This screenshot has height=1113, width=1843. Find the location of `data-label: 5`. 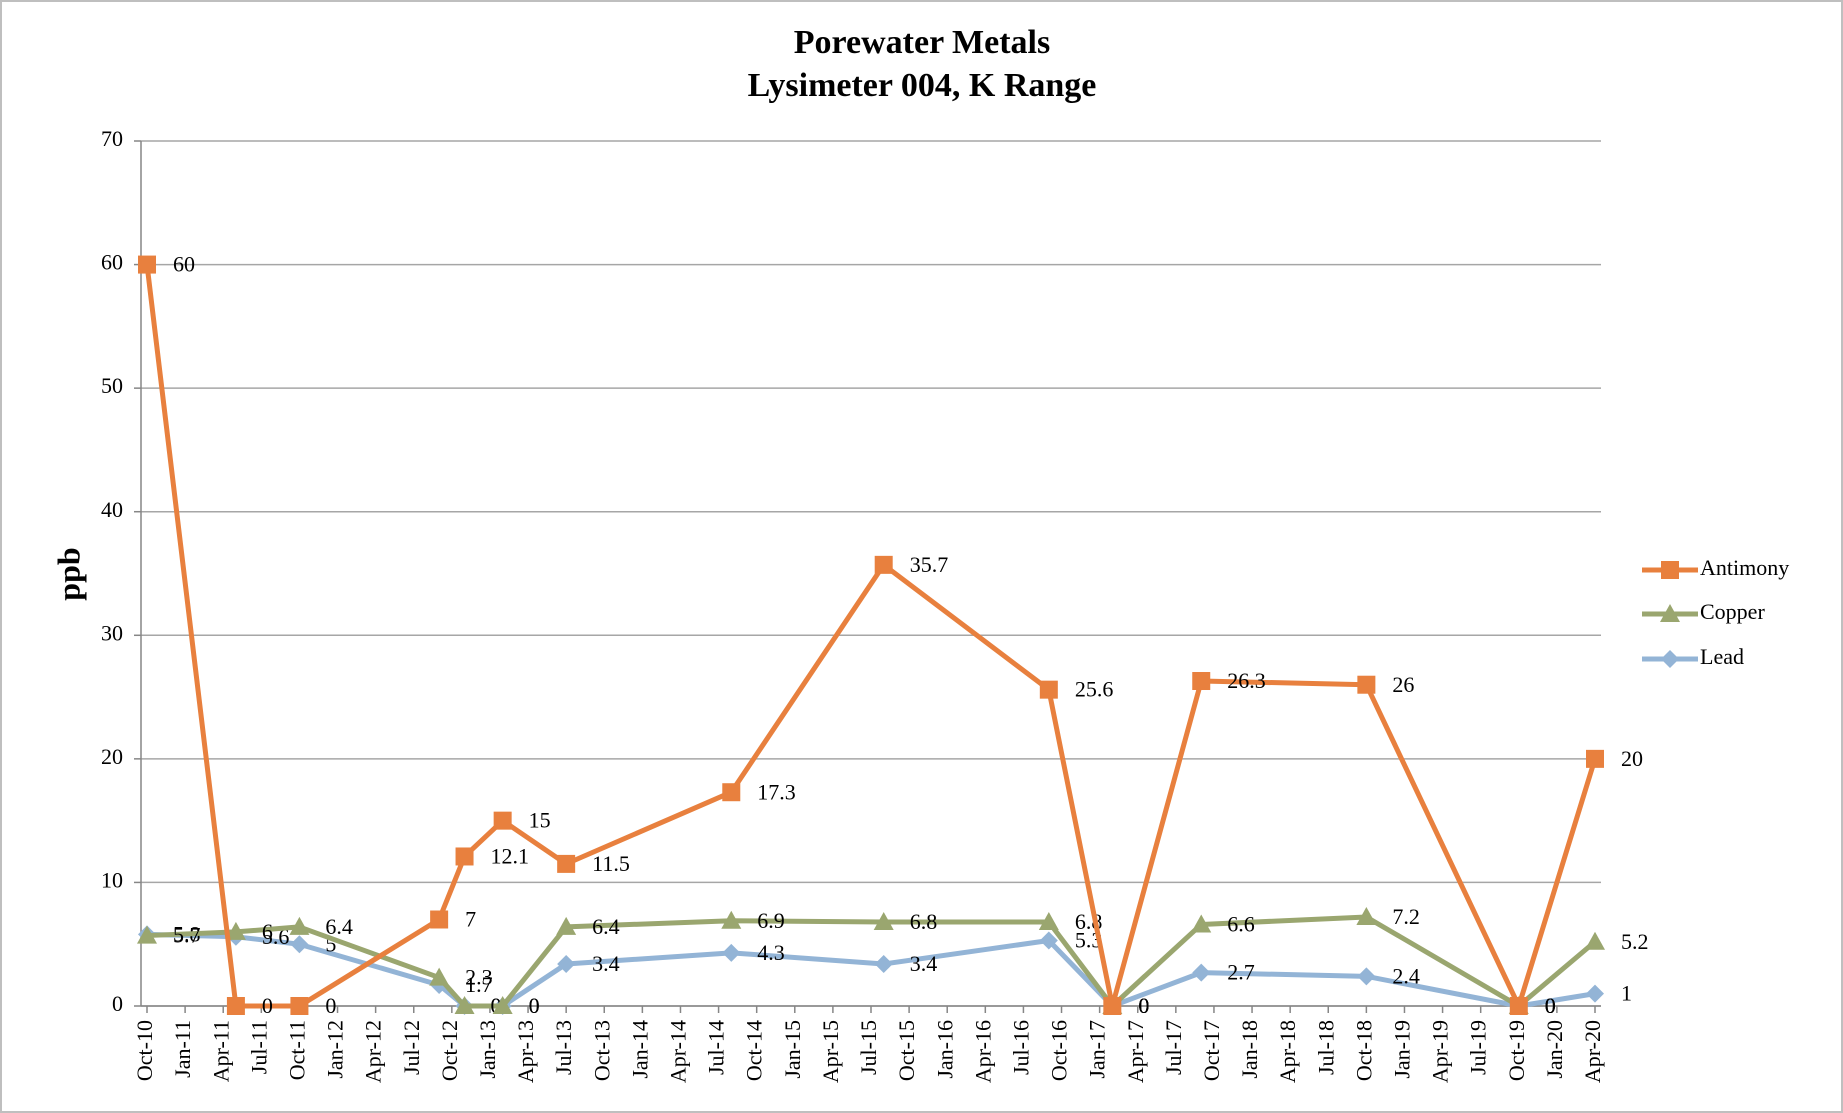

data-label: 5 is located at coordinates (330, 943).